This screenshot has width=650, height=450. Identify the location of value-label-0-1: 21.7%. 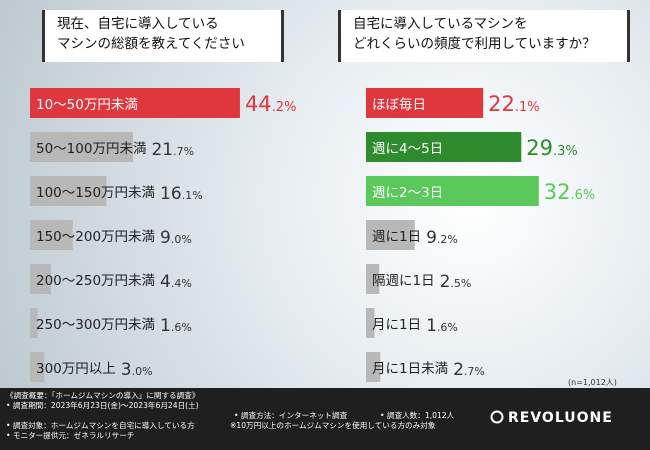
(172, 150).